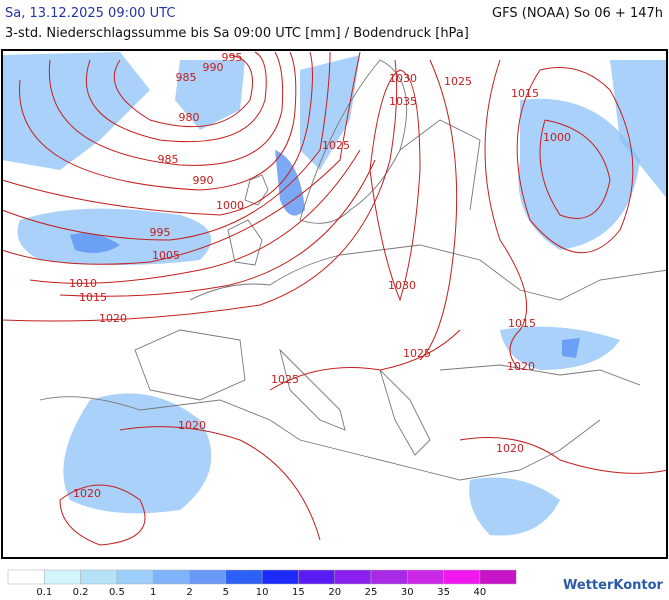 Image resolution: width=669 pixels, height=600 pixels. I want to click on legend-label: 20, so click(334, 592).